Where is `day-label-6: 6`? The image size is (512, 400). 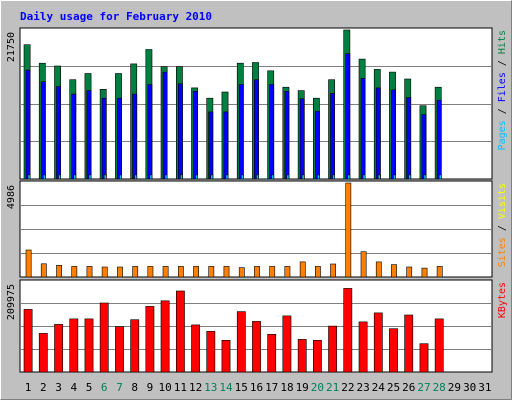
day-label-6: 6 is located at coordinates (104, 387).